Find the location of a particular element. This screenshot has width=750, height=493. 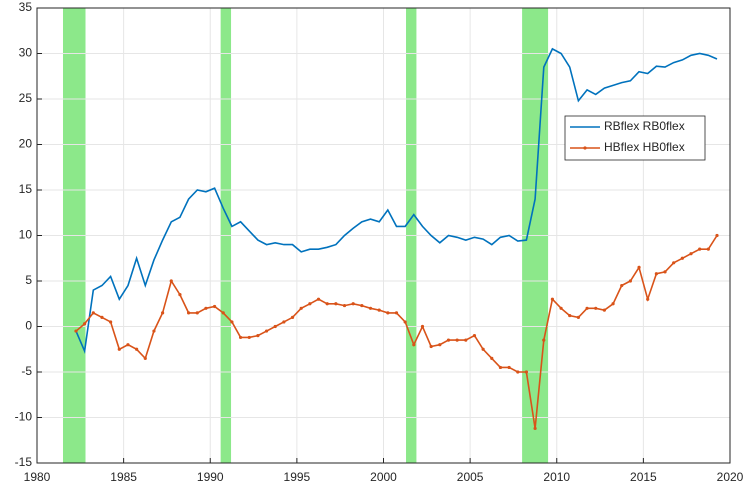

y-tick-label: 0 is located at coordinates (28, 326).